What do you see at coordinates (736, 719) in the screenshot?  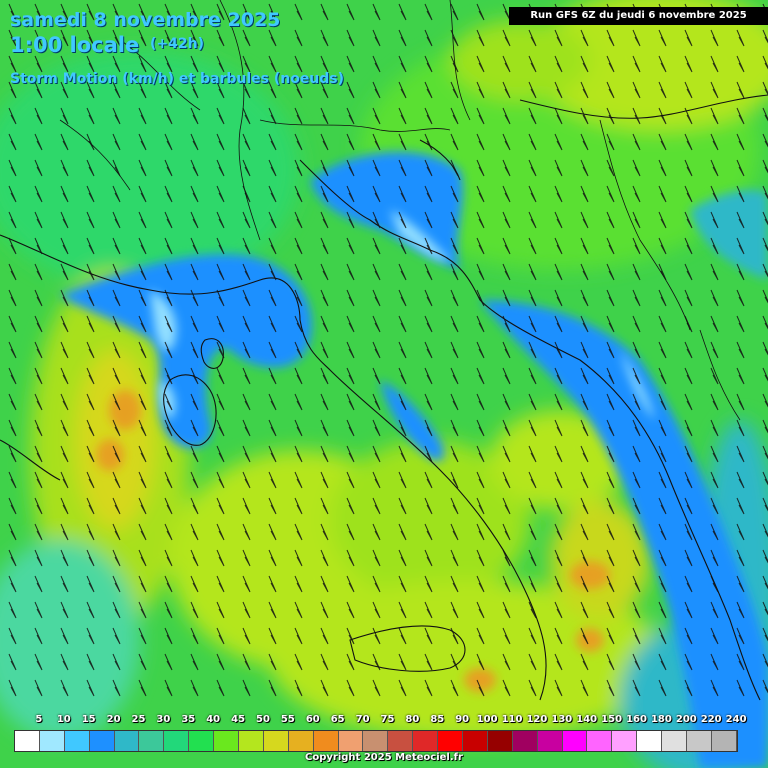 I see `legend-label: 240` at bounding box center [736, 719].